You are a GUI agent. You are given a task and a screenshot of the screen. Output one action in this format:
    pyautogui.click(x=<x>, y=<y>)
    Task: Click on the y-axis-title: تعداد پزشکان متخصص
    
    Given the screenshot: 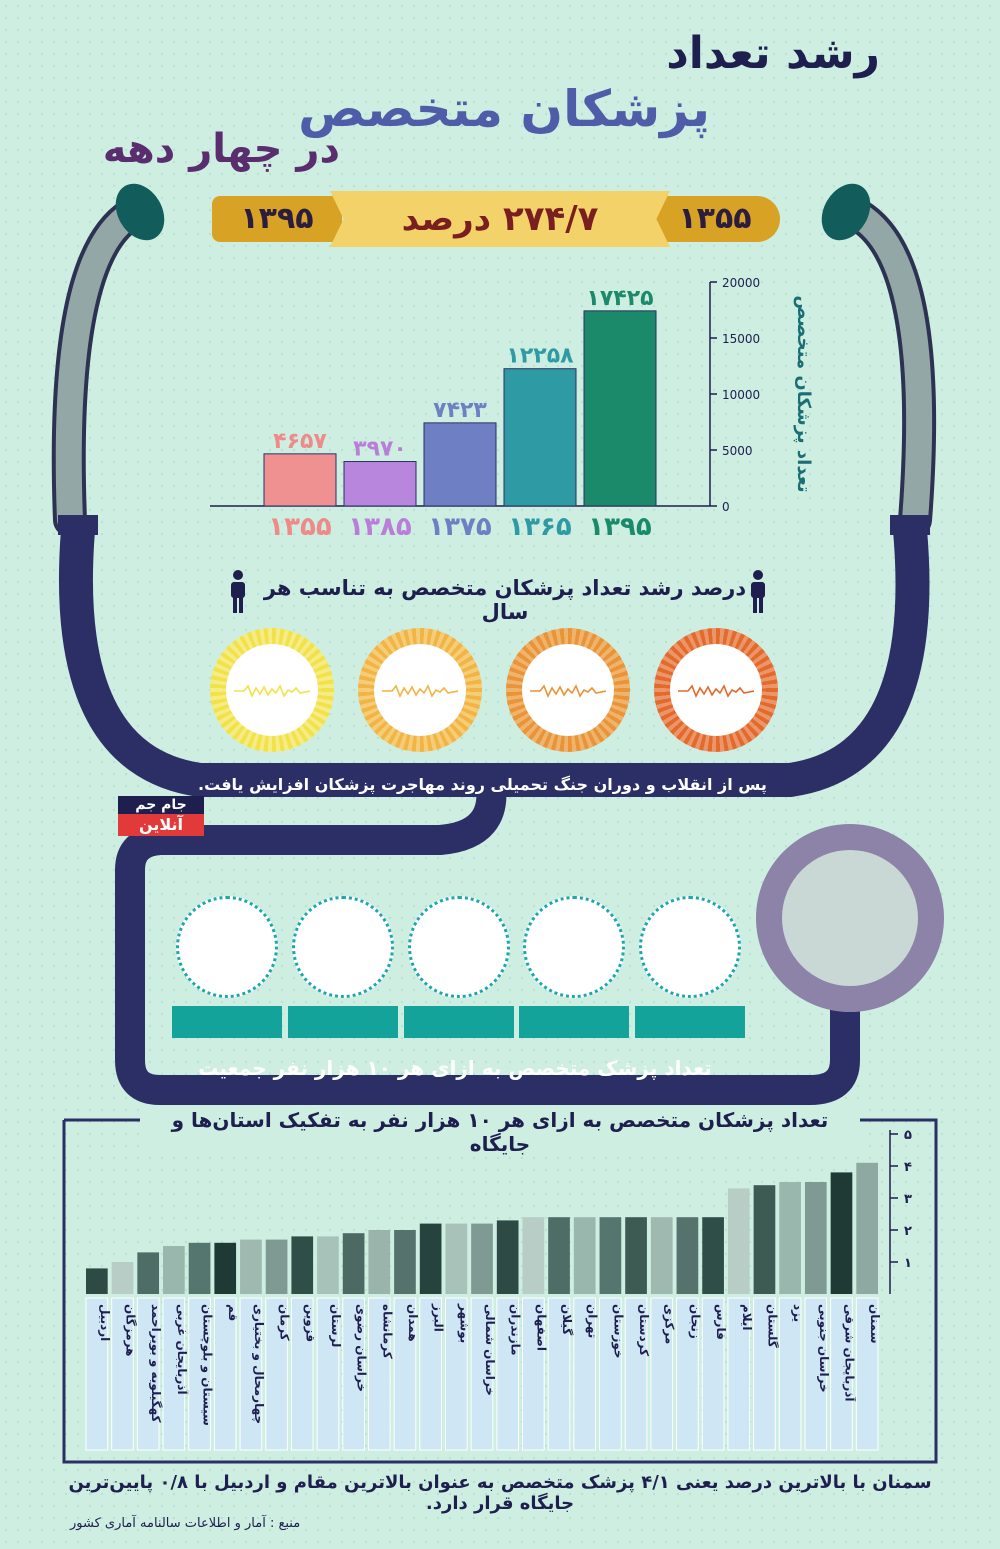 What is the action you would take?
    pyautogui.click(x=803, y=393)
    